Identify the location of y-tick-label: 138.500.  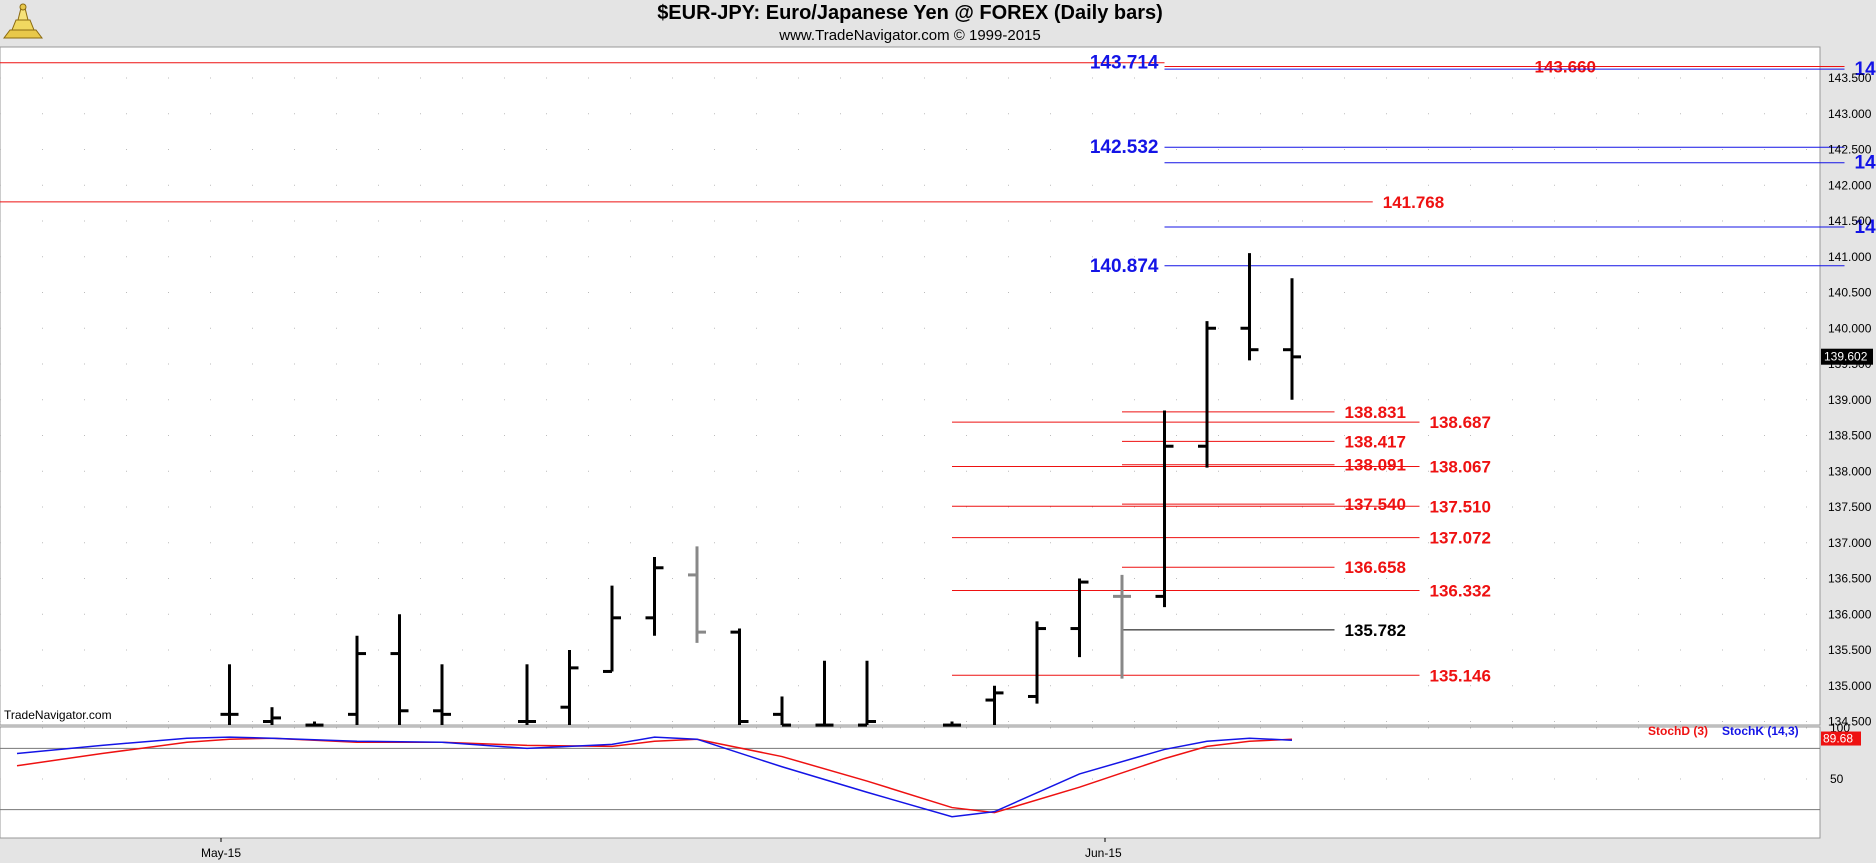
(1850, 436).